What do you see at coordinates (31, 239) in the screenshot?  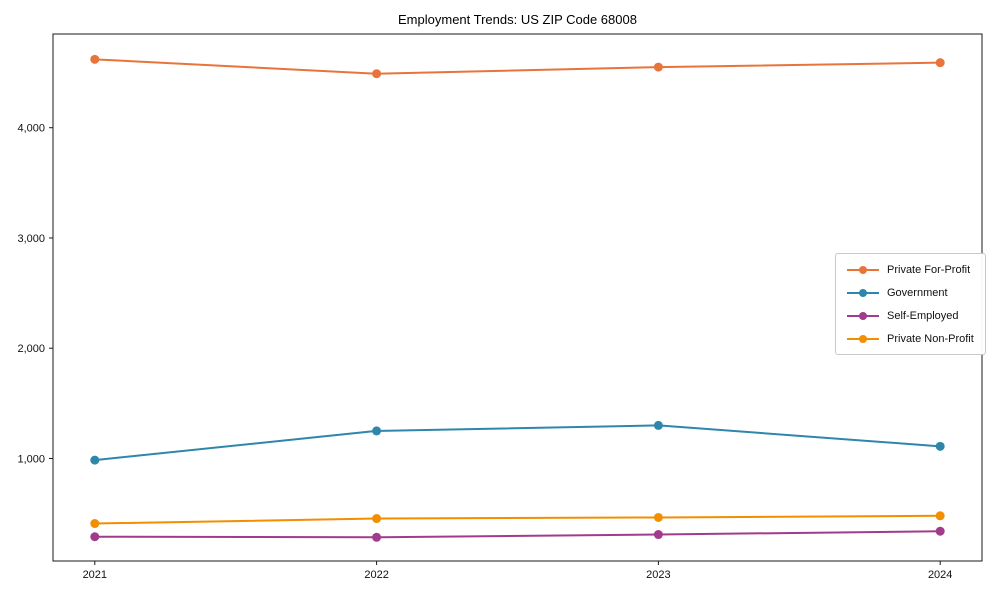 I see `y-axis-tick-label: 3,000` at bounding box center [31, 239].